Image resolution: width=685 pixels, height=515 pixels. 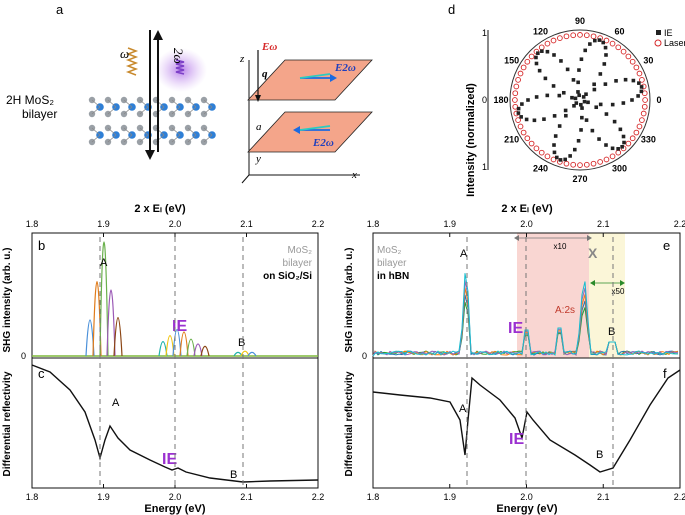 I want to click on angle-label: 30, so click(x=648, y=61).